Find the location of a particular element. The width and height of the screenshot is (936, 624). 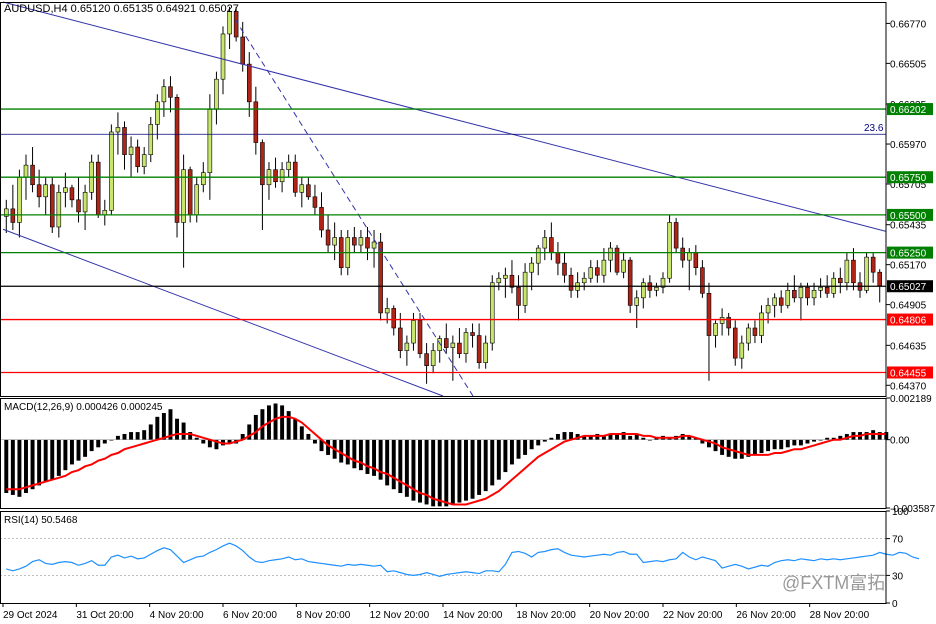

rsi-label: RSI(14) 50.5468 is located at coordinates (41, 520).